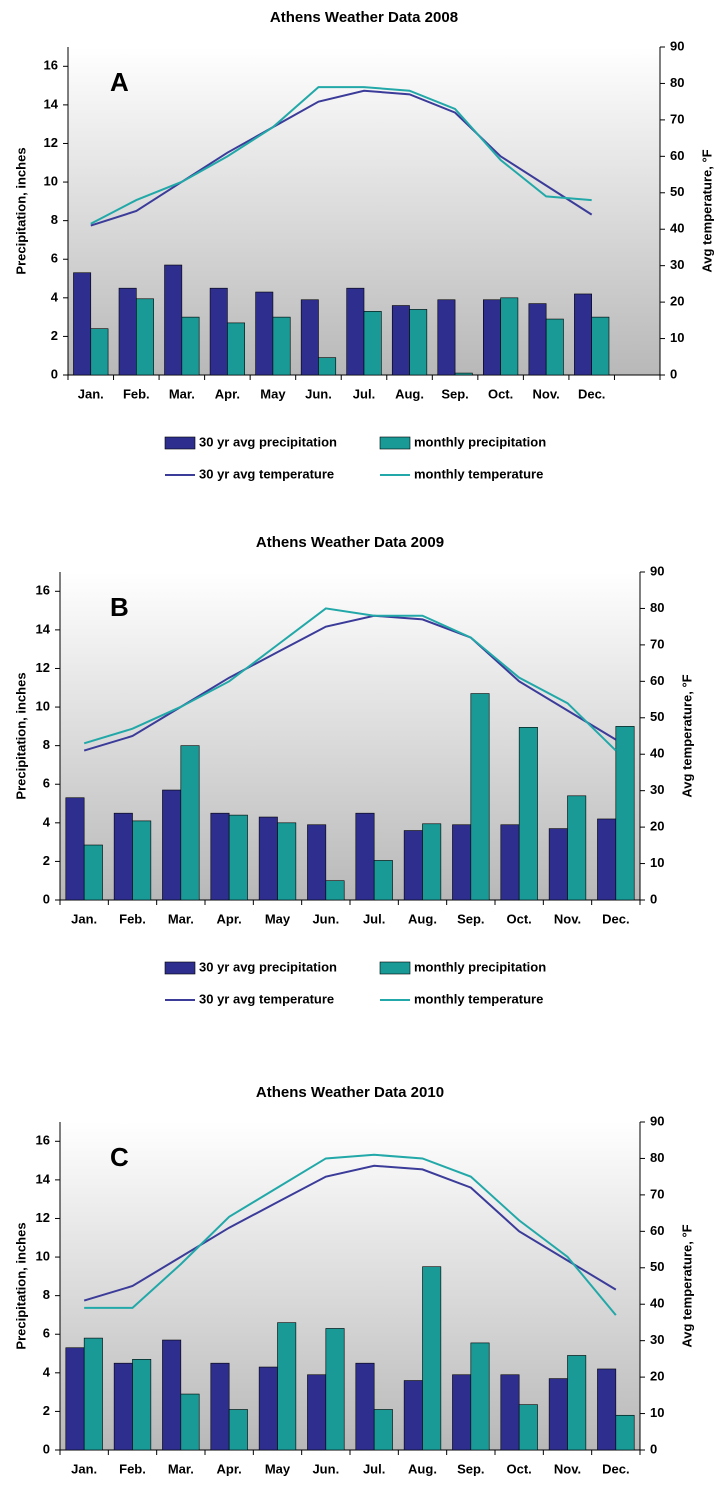 Image resolution: width=727 pixels, height=1510 pixels. I want to click on x-tick-label: Jun., so click(325, 1468).